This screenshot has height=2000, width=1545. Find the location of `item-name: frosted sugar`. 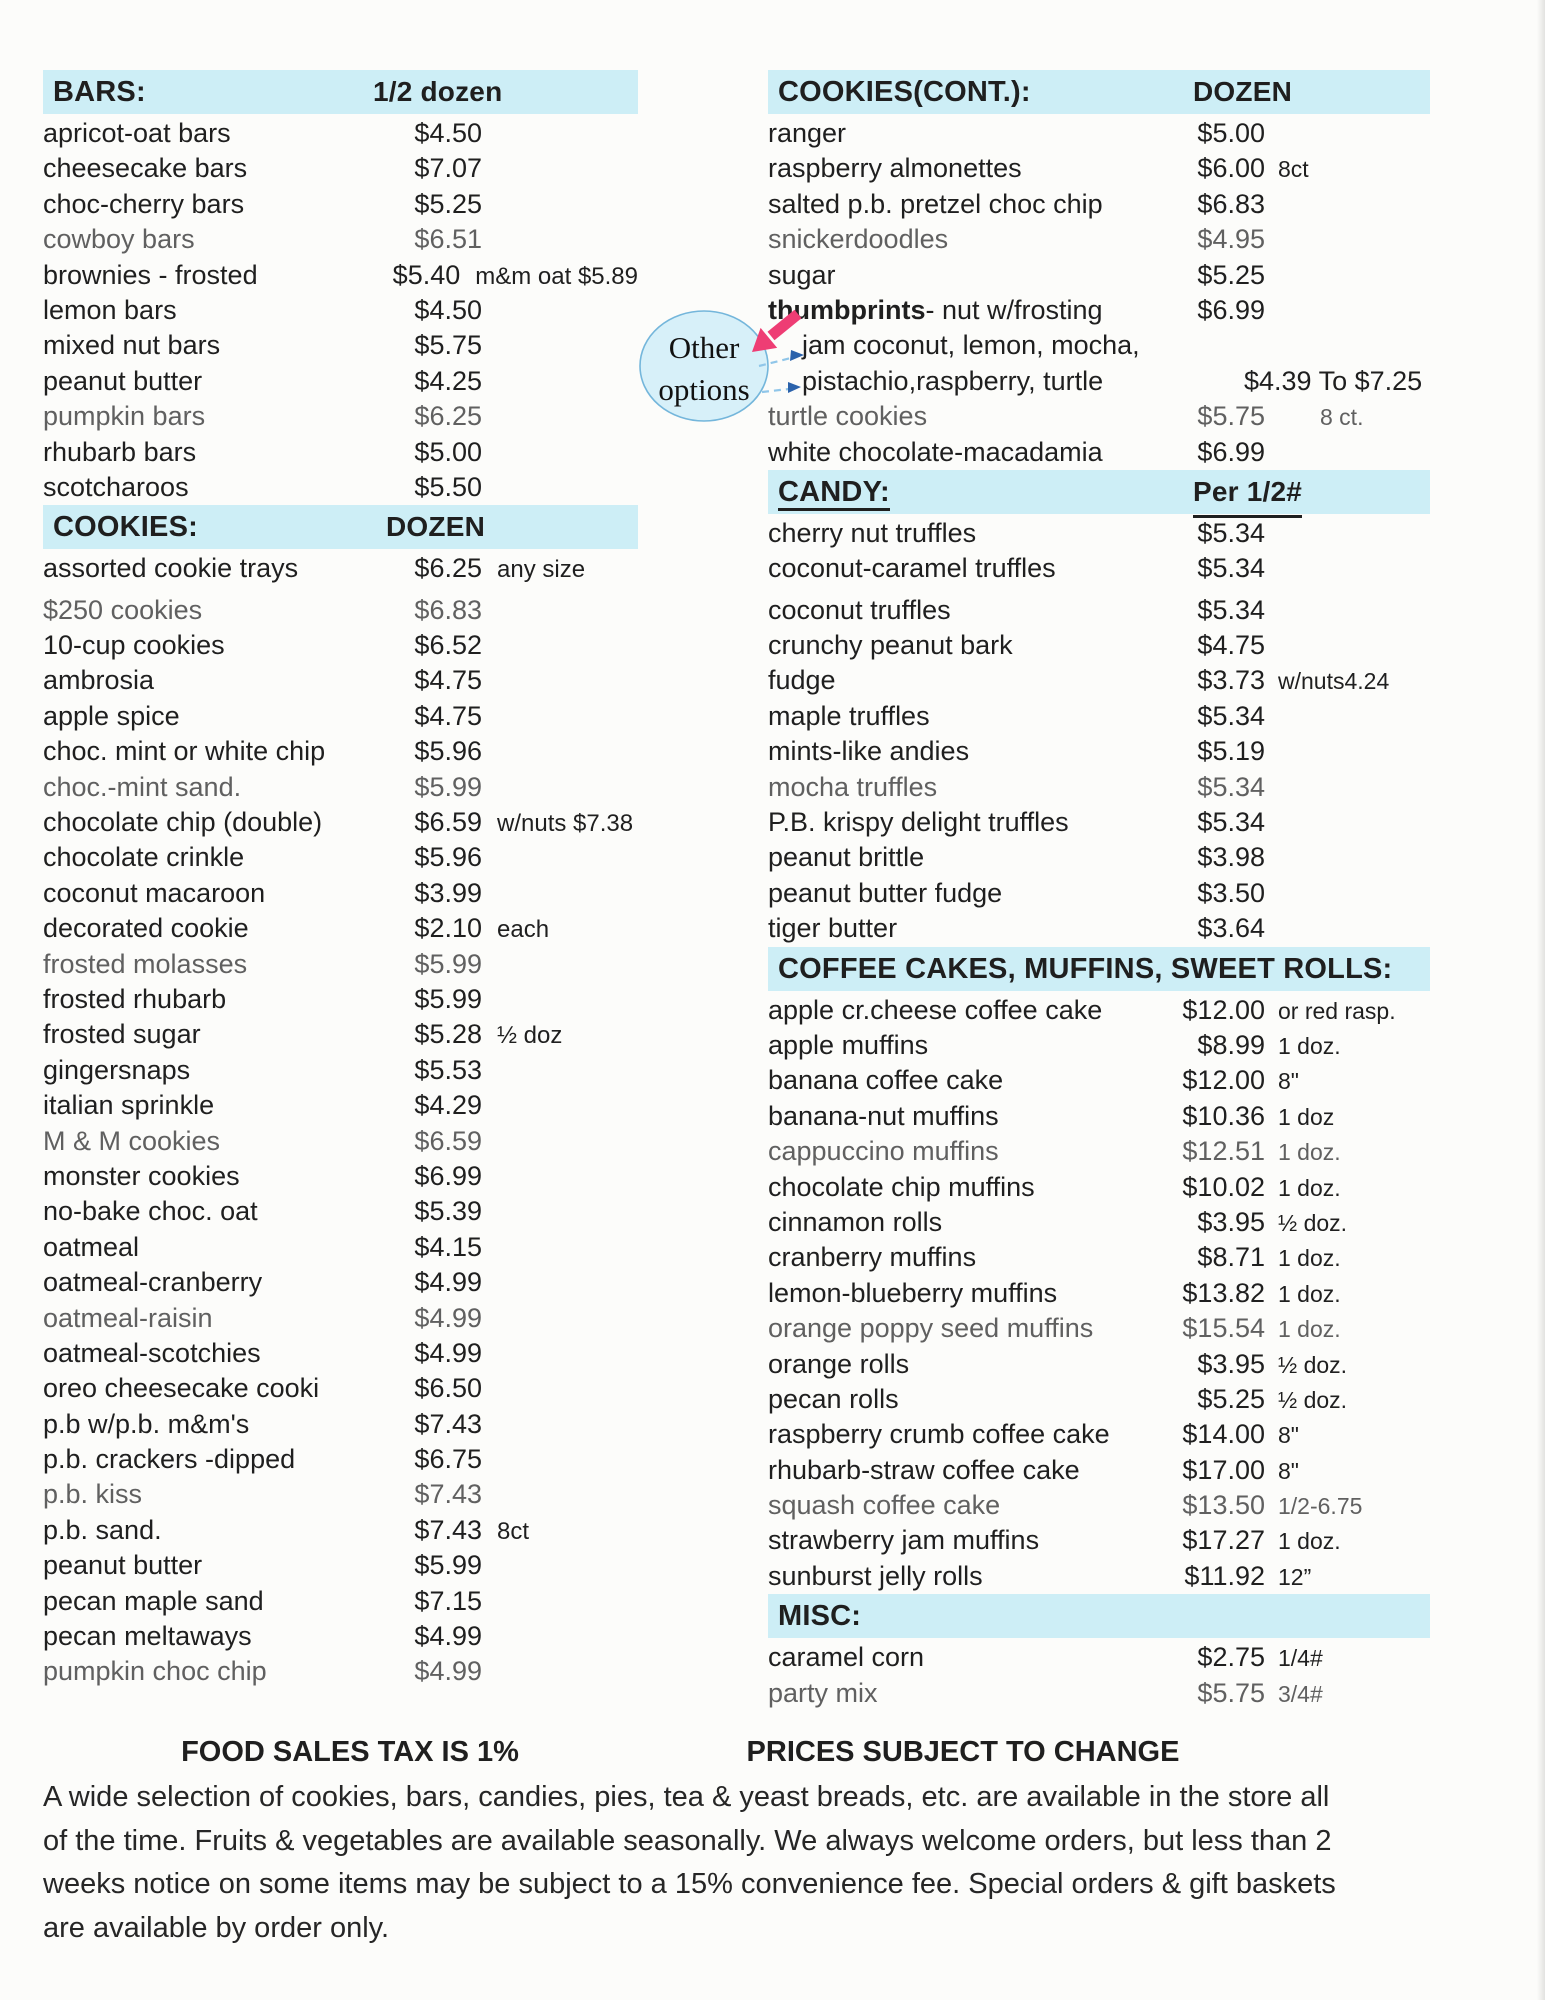

item-name: frosted sugar is located at coordinates (122, 1034).